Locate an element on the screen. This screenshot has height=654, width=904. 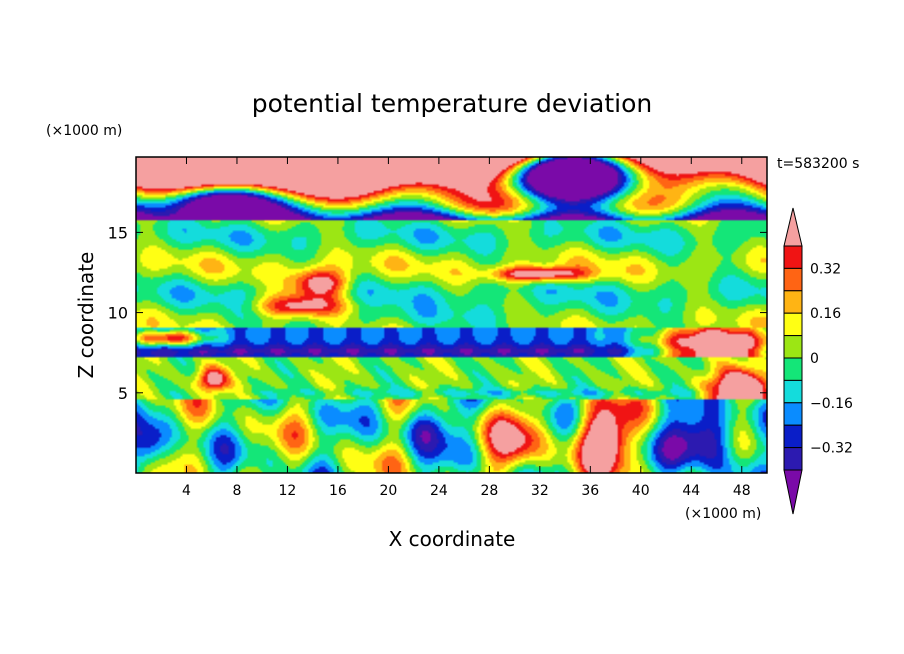
colorbar-over-triangle is located at coordinates (793, 227).